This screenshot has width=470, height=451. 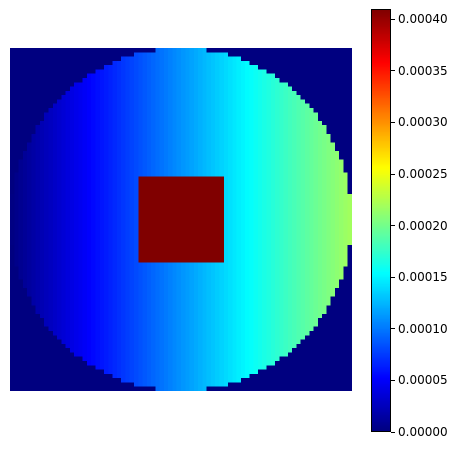 I want to click on colorbar-tick-label: 0.00030, so click(x=423, y=122).